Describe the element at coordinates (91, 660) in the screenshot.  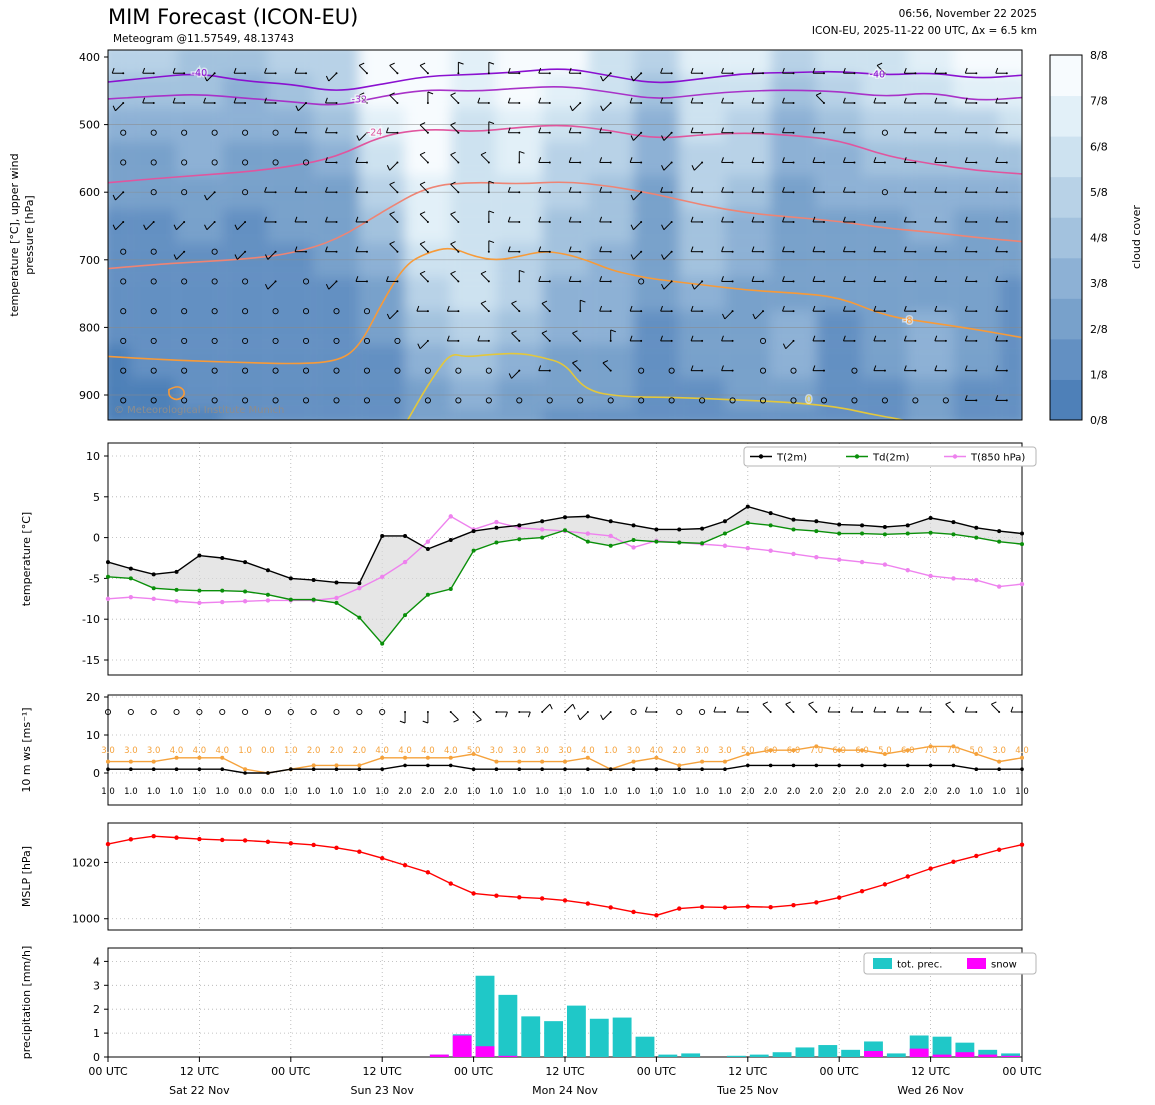
I see `svg-text: -15` at that location.